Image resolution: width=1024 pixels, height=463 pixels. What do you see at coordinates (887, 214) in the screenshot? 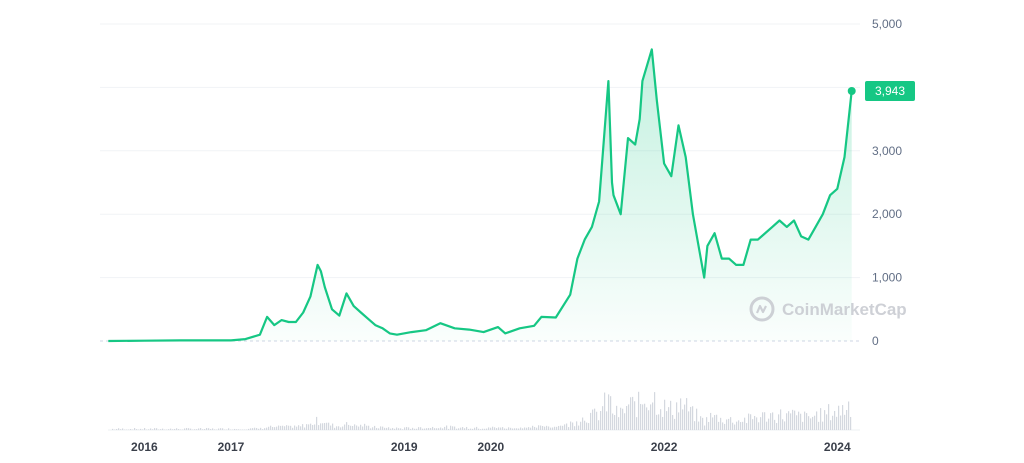
I see `y-tick-label: 2,000` at bounding box center [887, 214].